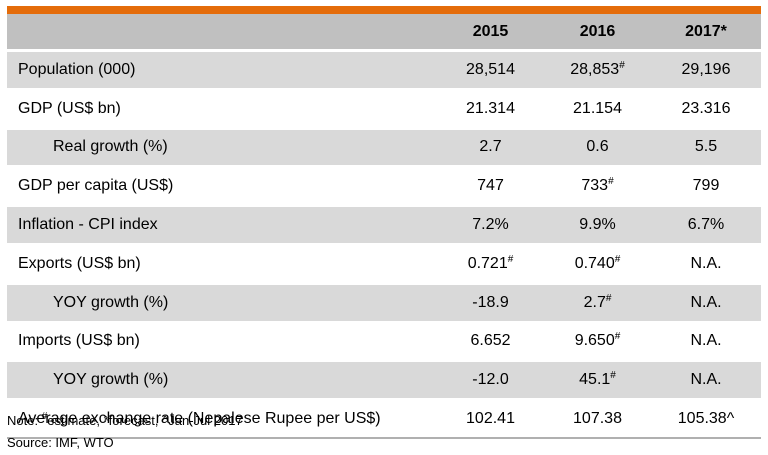  Describe the element at coordinates (145, 420) in the screenshot. I see `note-text: estimate, *forecast, ^Jan-Jul 2017` at that location.